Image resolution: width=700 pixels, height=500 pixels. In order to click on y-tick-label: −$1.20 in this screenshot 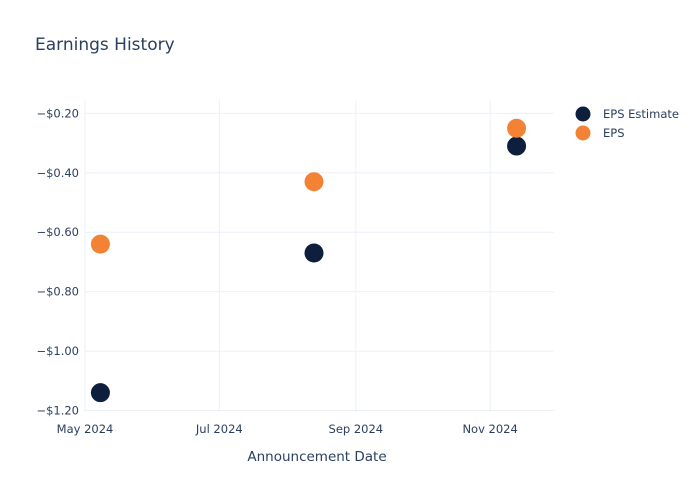, I will do `click(57, 411)`.